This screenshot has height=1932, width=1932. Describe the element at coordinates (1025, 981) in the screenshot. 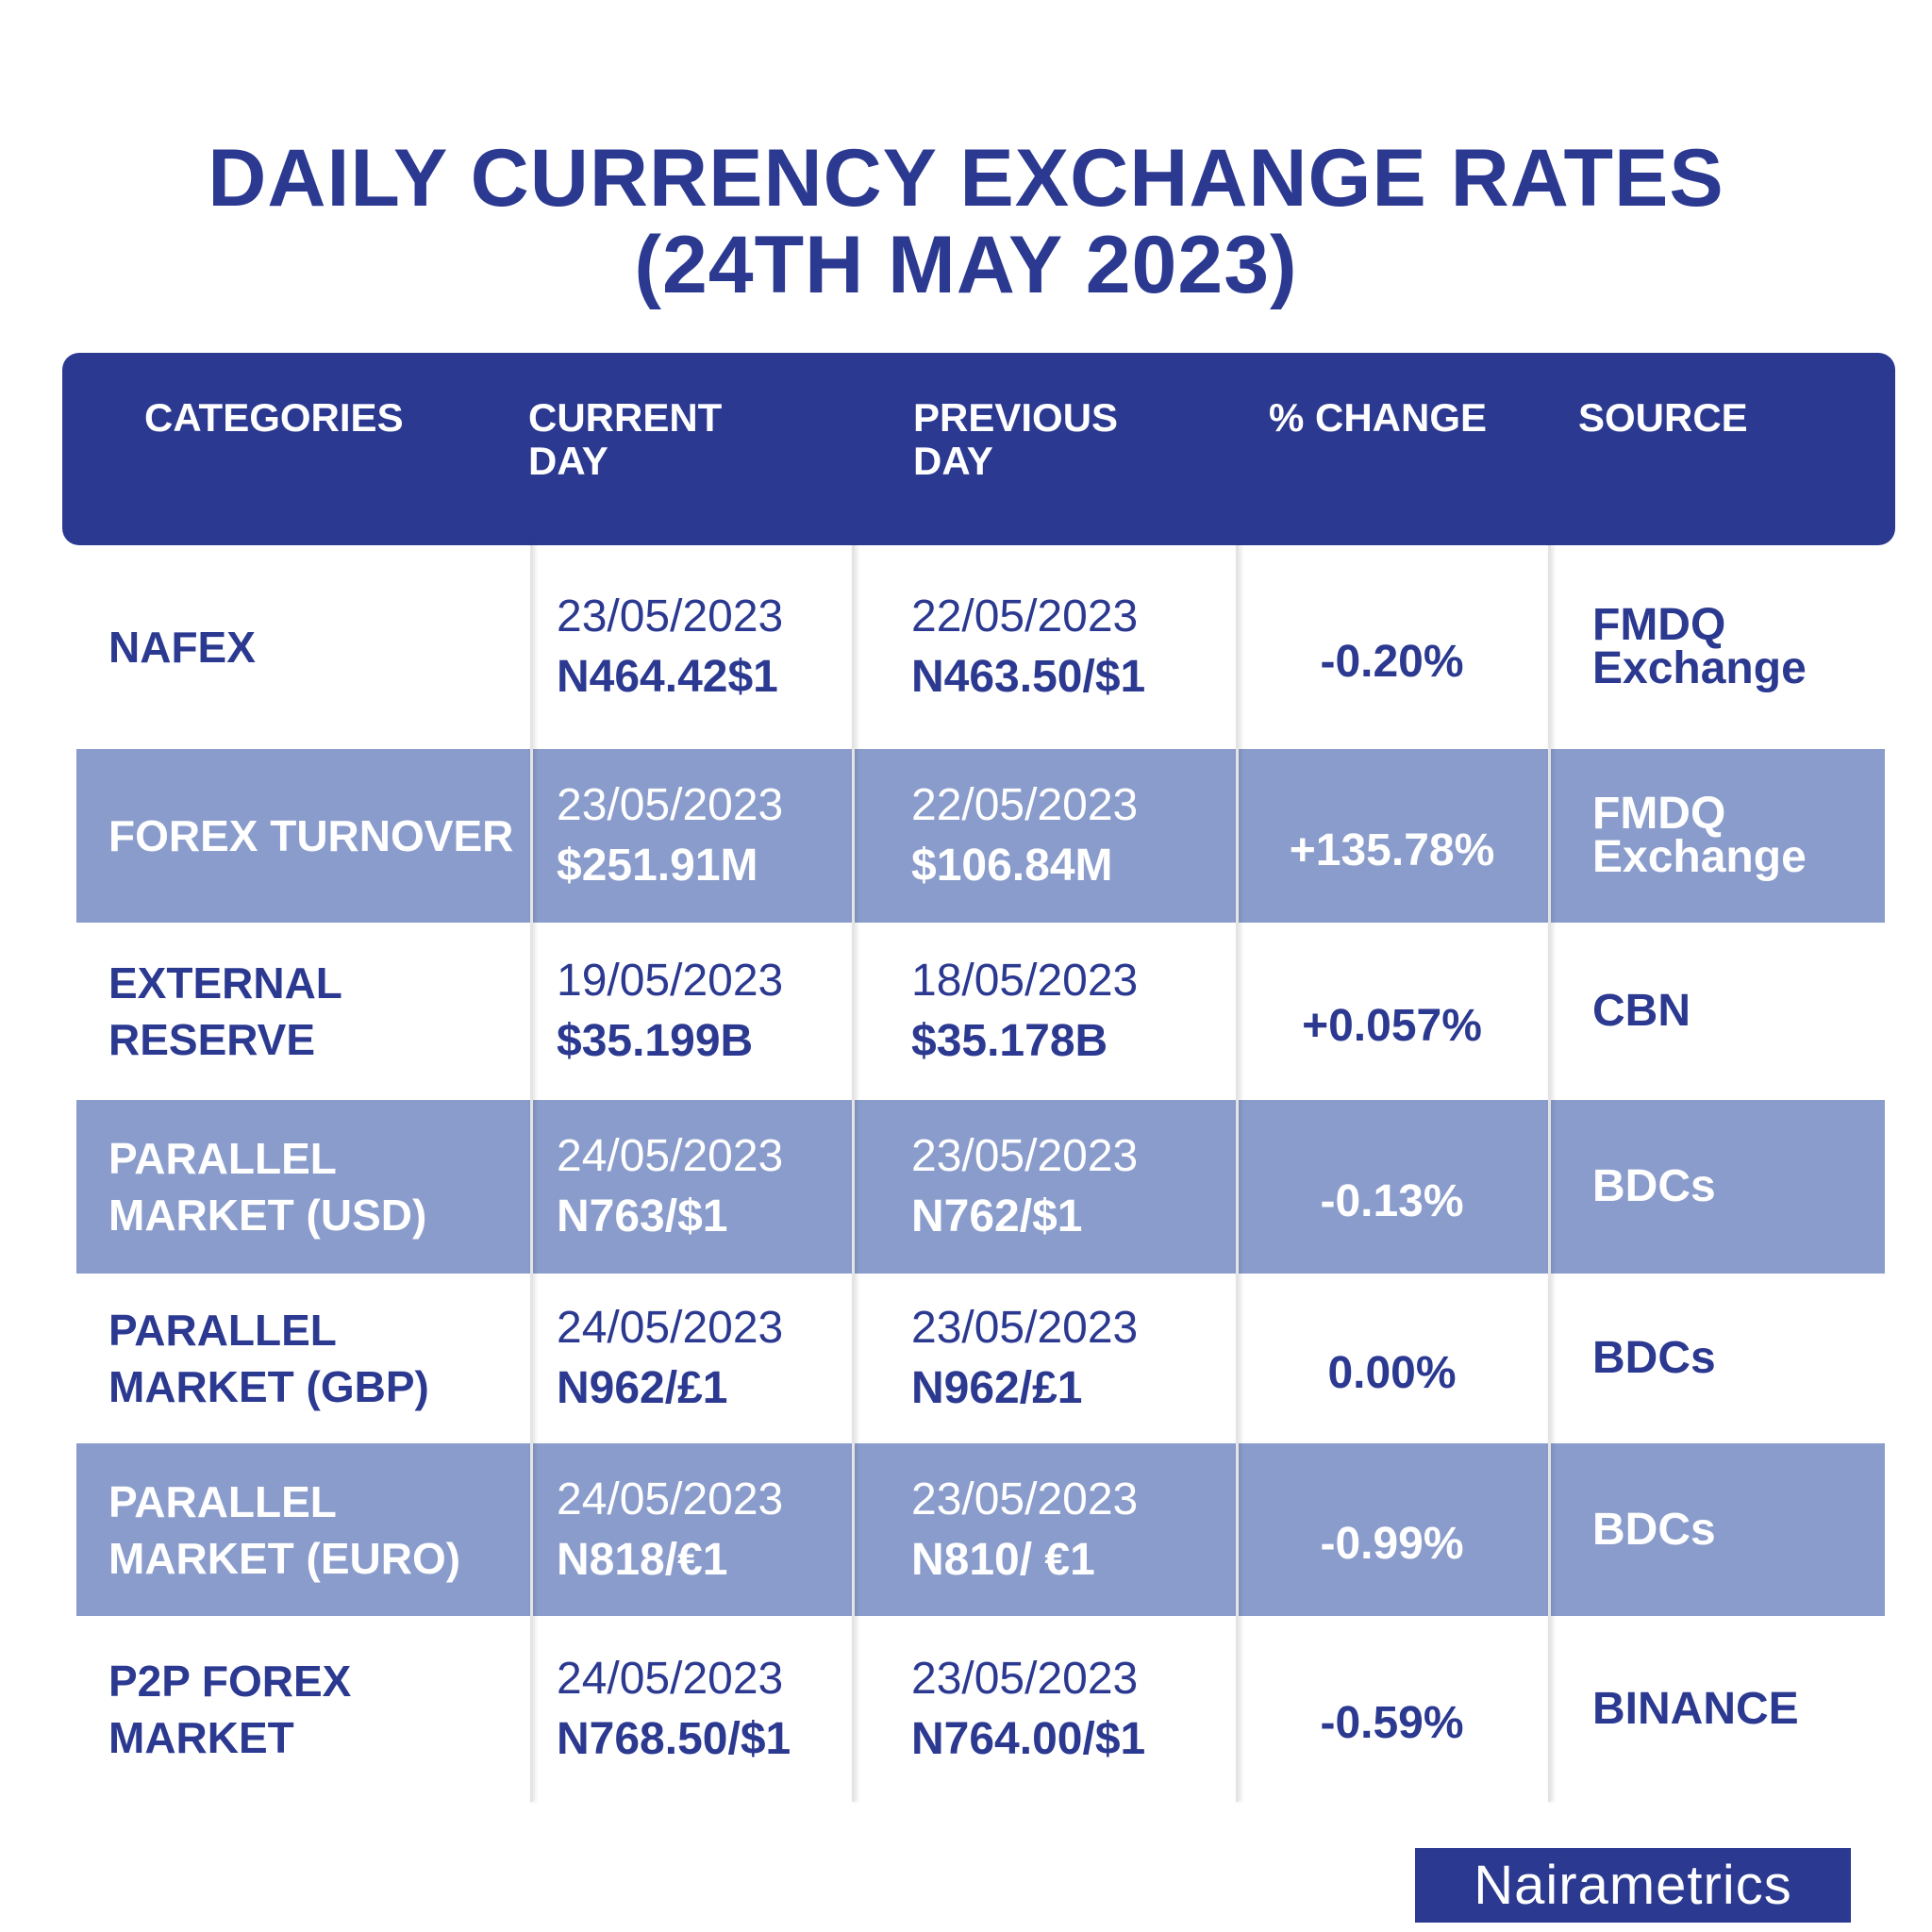

I see `date: 18/05/2023` at that location.